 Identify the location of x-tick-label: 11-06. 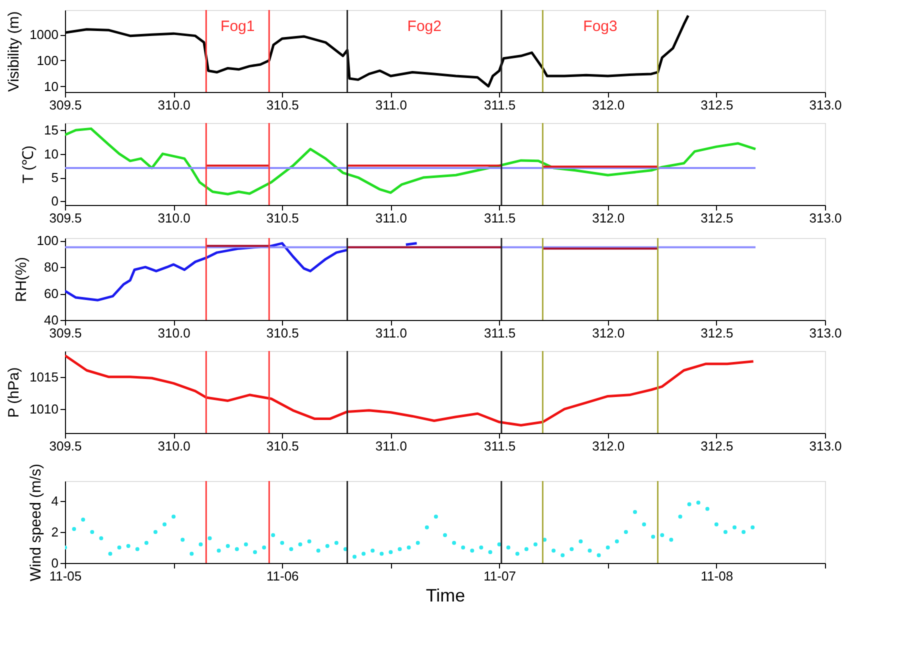
(282, 576).